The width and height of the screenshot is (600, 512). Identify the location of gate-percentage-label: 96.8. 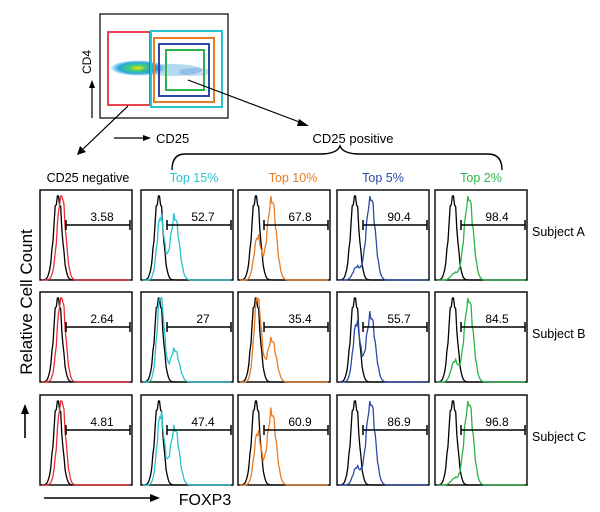
(497, 422).